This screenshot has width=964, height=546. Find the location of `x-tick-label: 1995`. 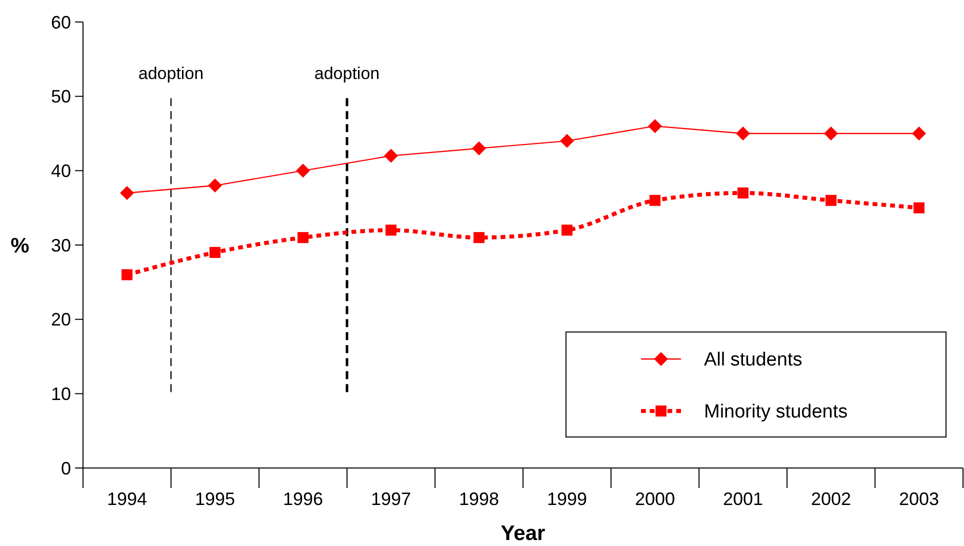

x-tick-label: 1995 is located at coordinates (215, 499).